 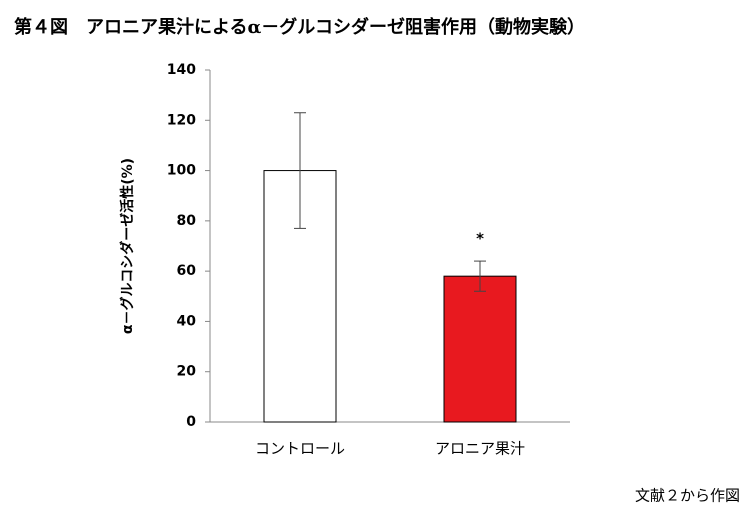 What do you see at coordinates (480, 449) in the screenshot?
I see `x-tick-label: アロニア果汁` at bounding box center [480, 449].